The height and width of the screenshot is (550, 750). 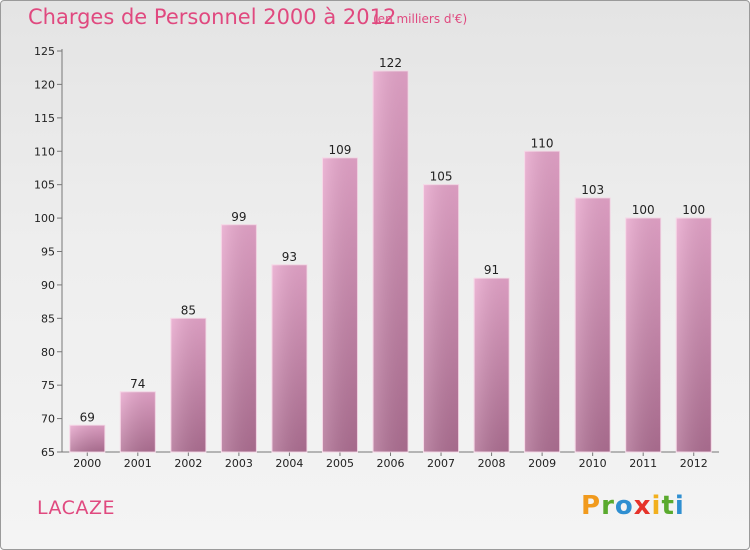 I want to click on bar-value-label: 74, so click(x=137, y=384).